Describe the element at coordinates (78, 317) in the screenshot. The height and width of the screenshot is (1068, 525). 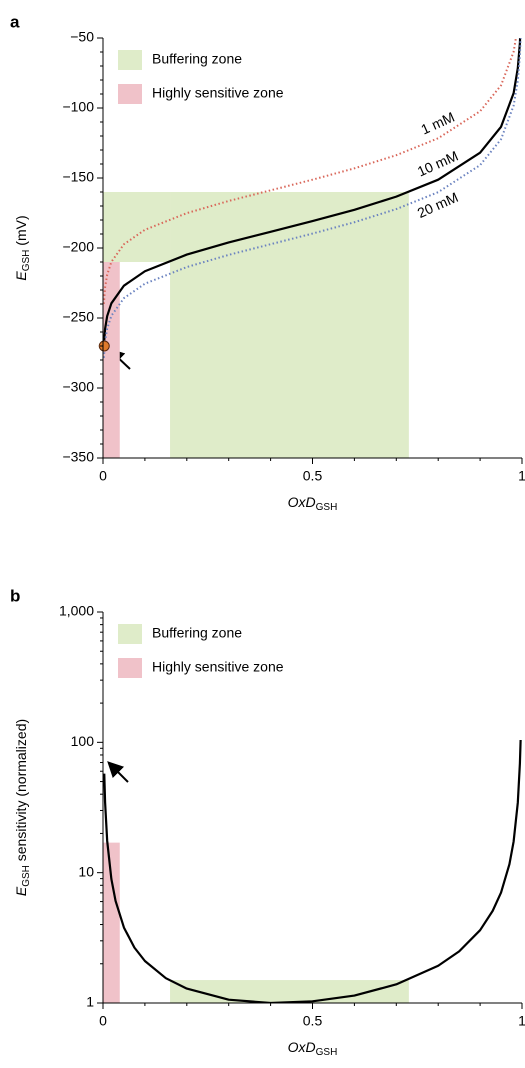
I see `y-tick-label: −250` at that location.